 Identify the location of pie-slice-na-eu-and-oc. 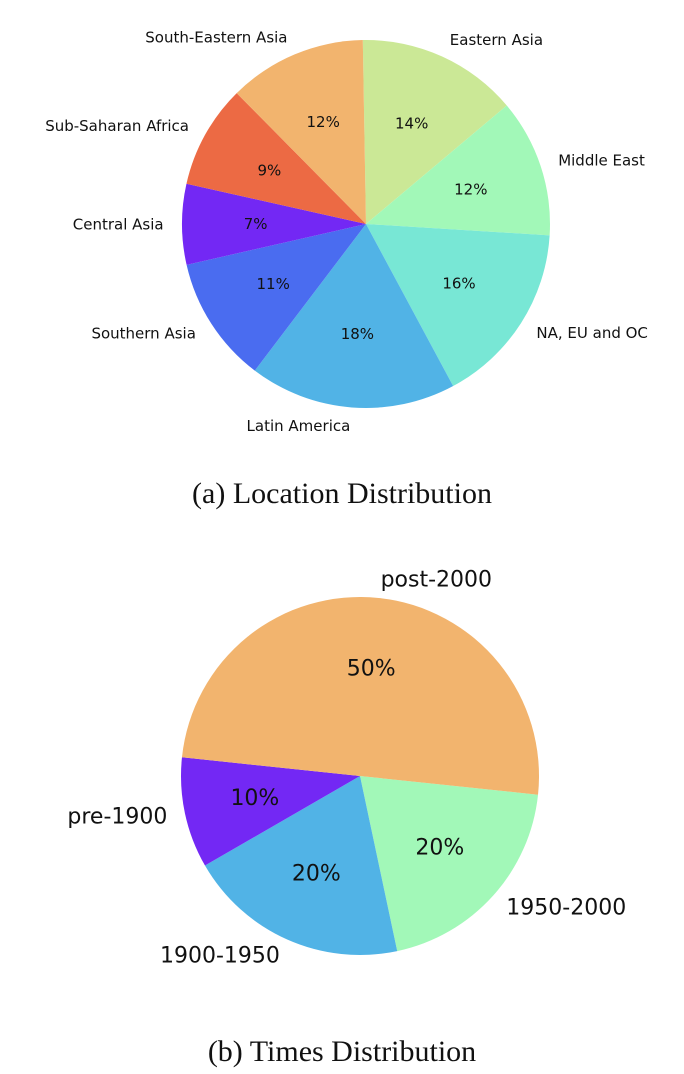
(458, 305).